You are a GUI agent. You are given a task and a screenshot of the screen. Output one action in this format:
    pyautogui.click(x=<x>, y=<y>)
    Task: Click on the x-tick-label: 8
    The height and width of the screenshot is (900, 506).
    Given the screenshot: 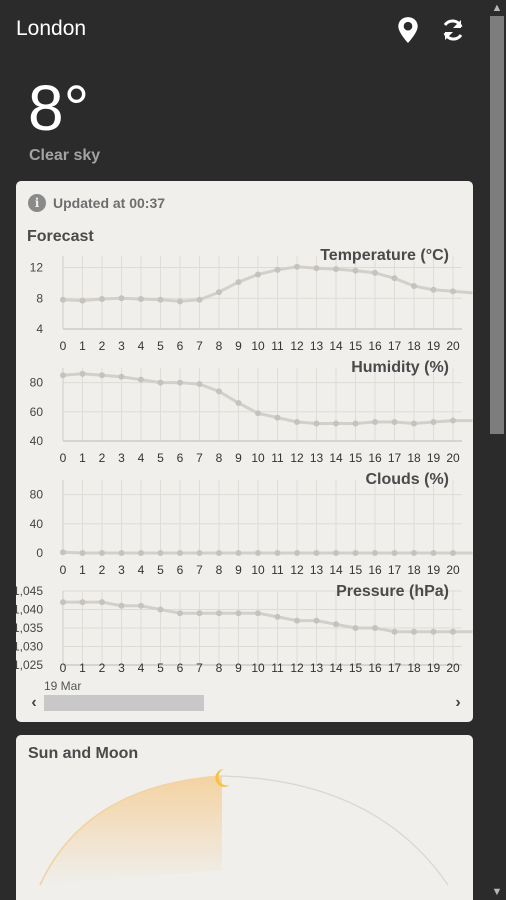 What is the action you would take?
    pyautogui.click(x=219, y=570)
    